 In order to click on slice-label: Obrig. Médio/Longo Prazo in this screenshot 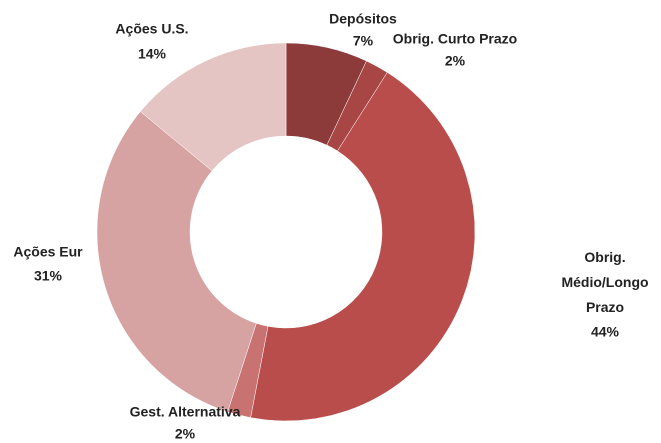, I will do `click(604, 282)`.